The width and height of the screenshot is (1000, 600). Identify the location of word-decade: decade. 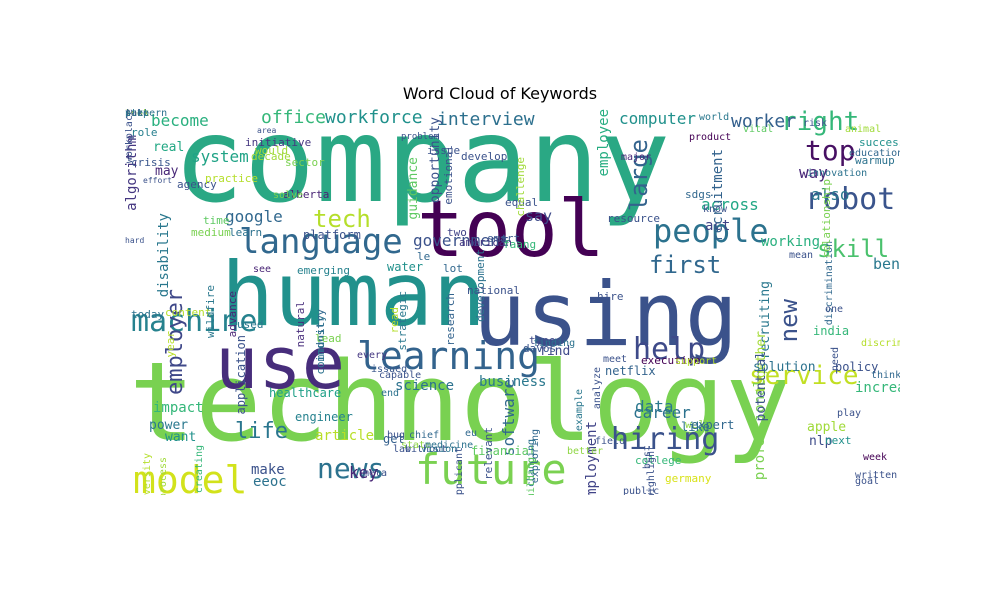
(271, 156).